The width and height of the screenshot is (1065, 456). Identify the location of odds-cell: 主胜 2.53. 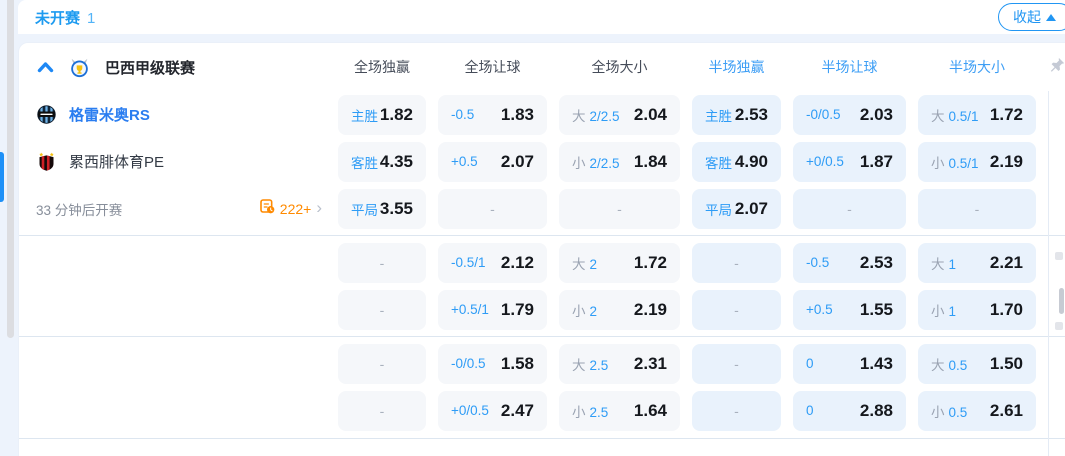
(736, 114).